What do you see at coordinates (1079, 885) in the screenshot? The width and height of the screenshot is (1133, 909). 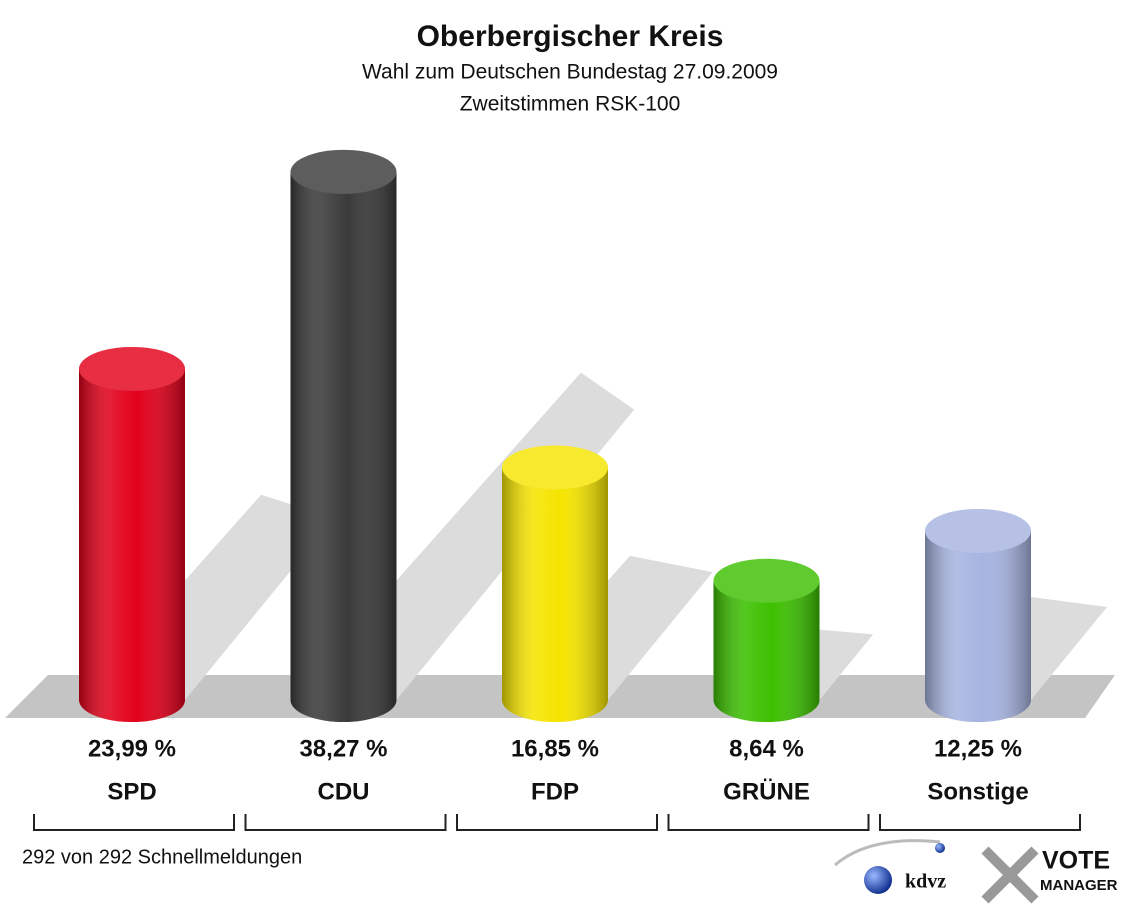 I see `logo-text: MANAGER` at bounding box center [1079, 885].